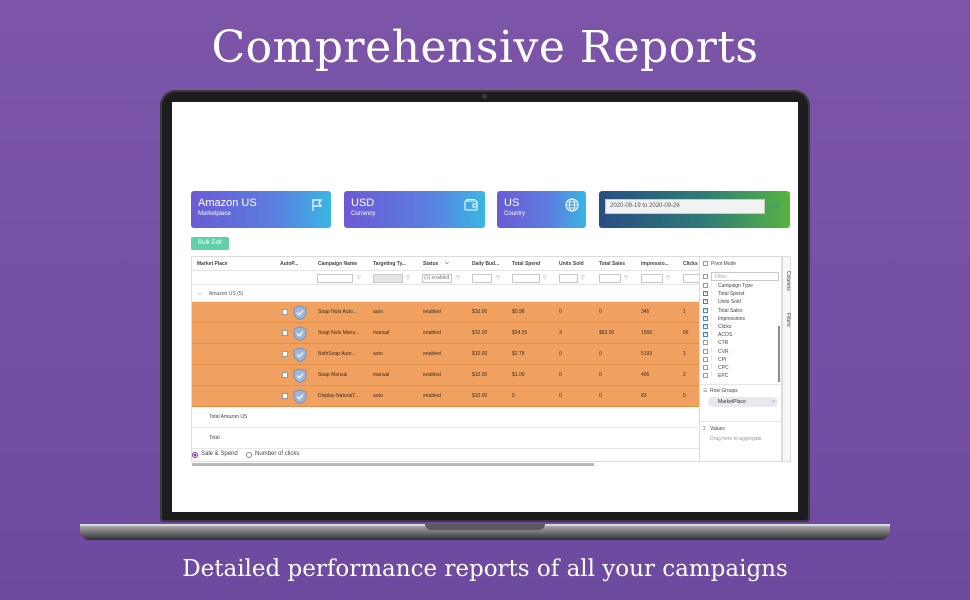 This screenshot has width=970, height=600. What do you see at coordinates (685, 206) in the screenshot?
I see `date-range-picker: 2020-09-19 to 2020-09-26` at bounding box center [685, 206].